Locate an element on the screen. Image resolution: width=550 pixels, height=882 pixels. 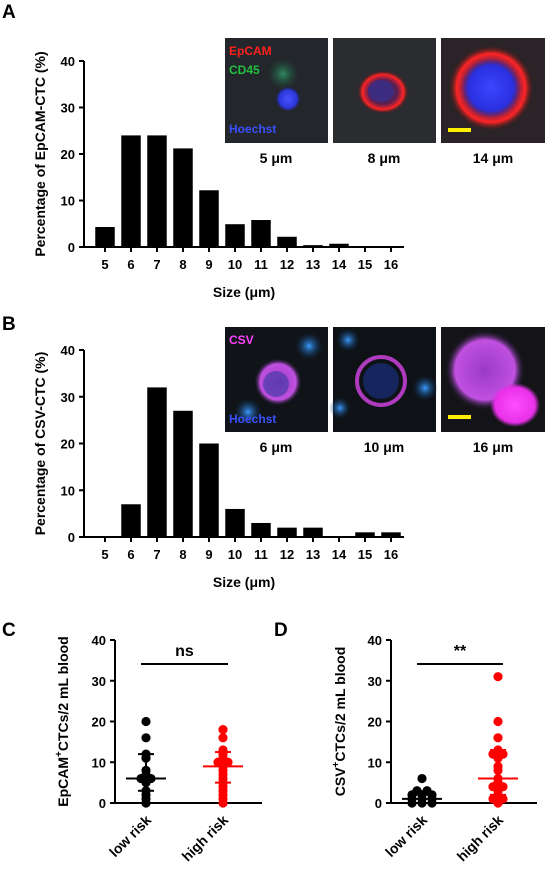
chart-d-y-tick-label: 20 is located at coordinates (375, 722).